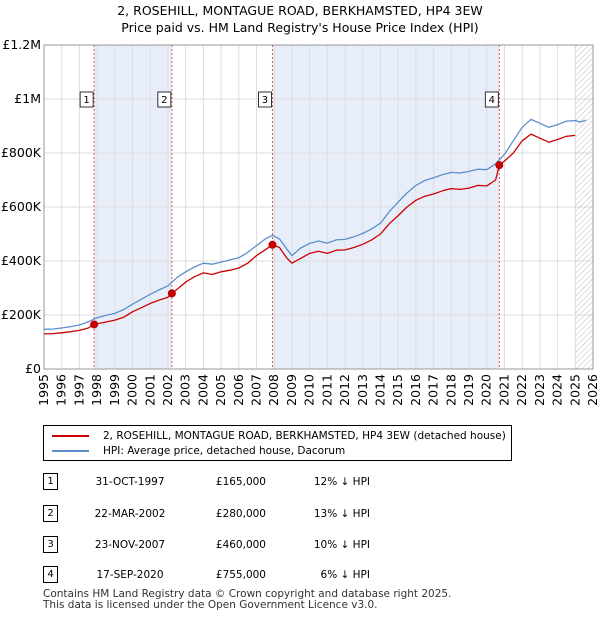  What do you see at coordinates (539, 390) in the screenshot?
I see `x-tick-label: 2023` at bounding box center [539, 390].